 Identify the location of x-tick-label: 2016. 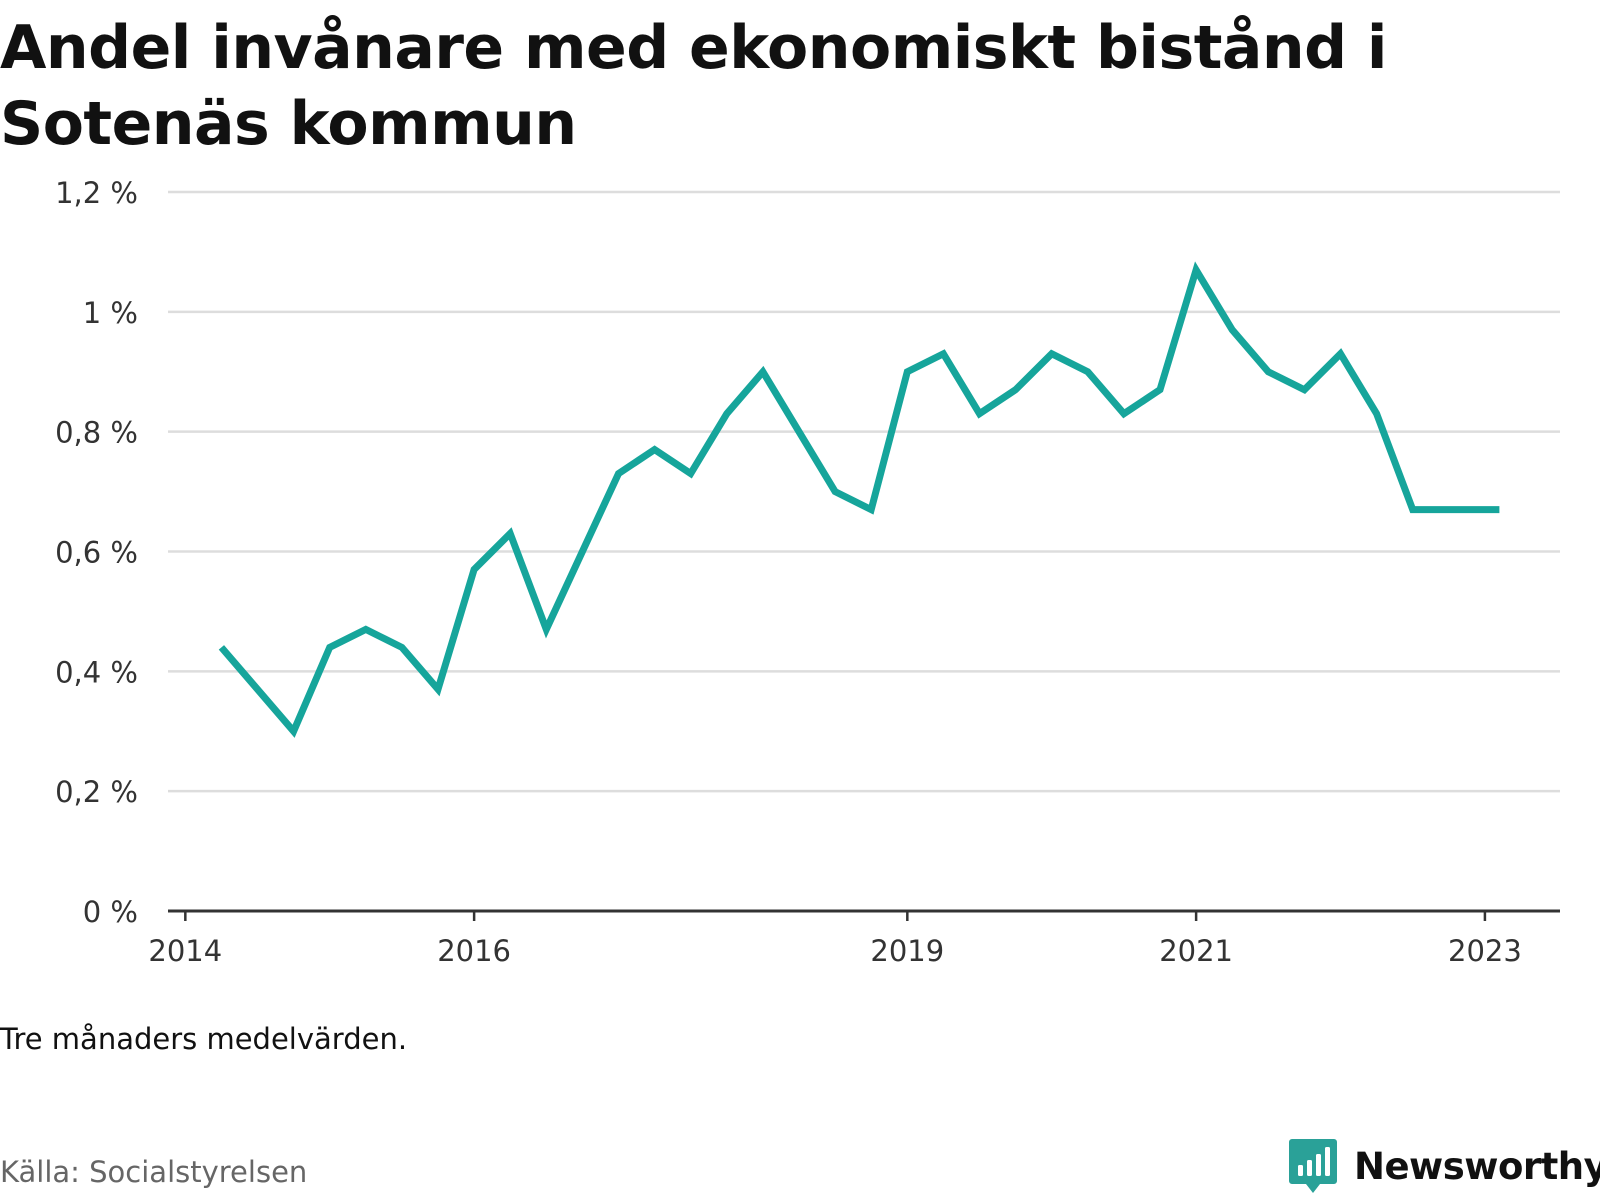
(474, 951).